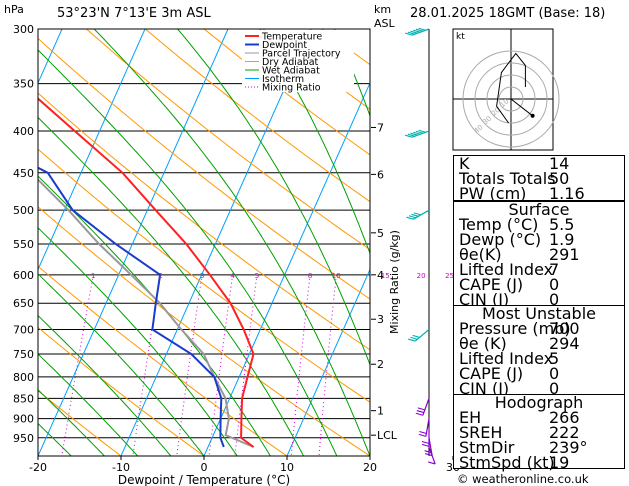 The image size is (629, 486). Describe the element at coordinates (500, 239) in the screenshot. I see `surface-key: Dewp (°C)` at that location.